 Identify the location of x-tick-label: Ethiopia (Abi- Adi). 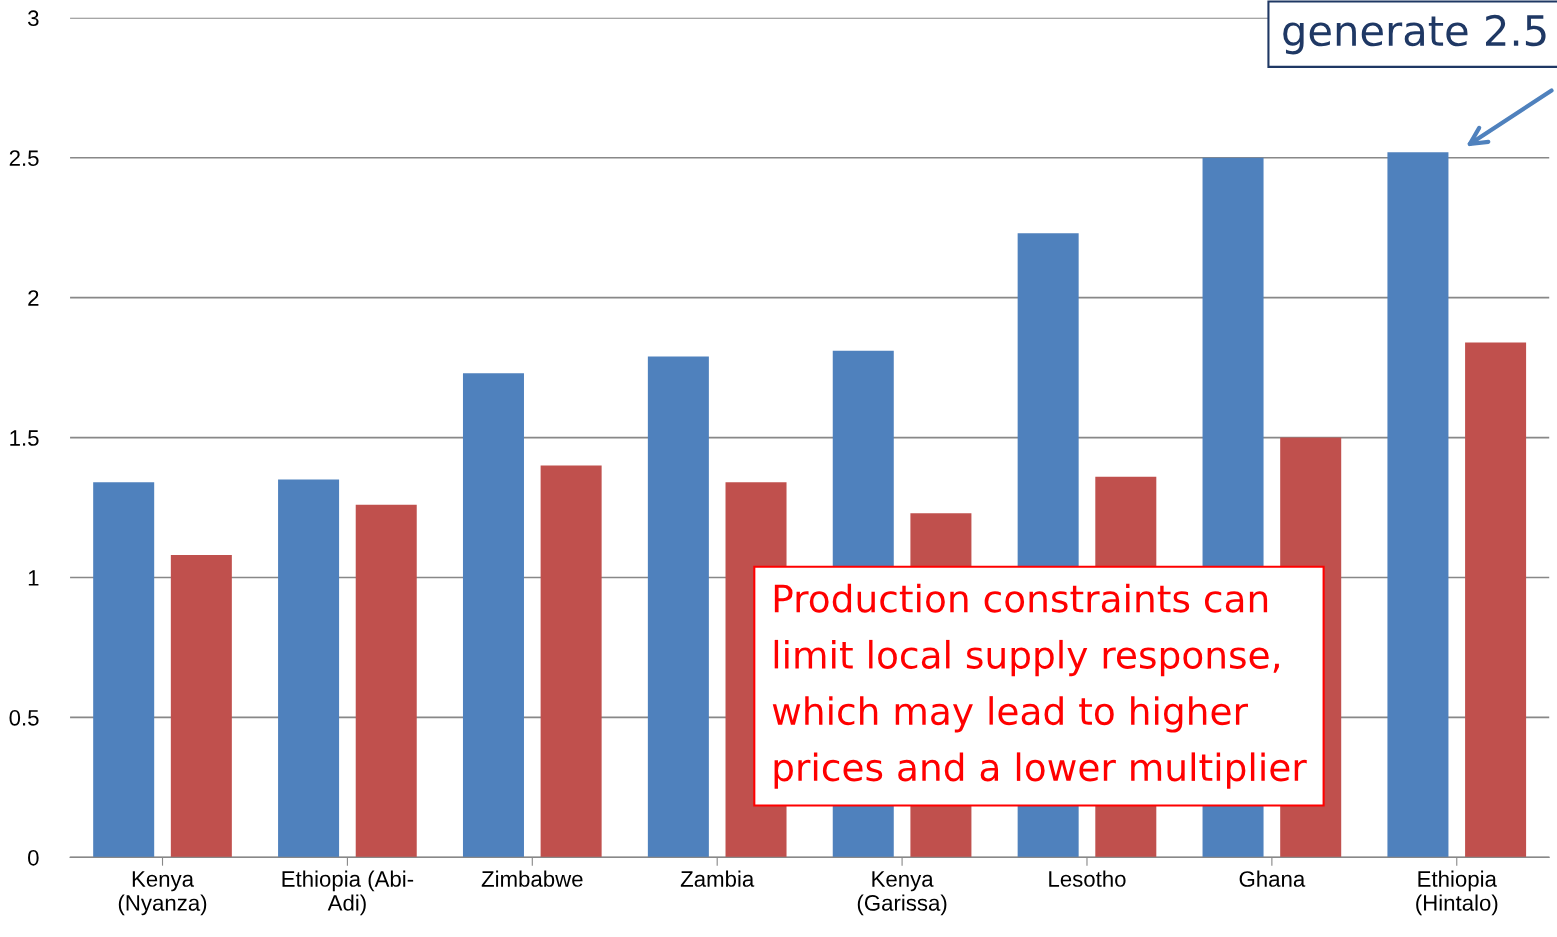
(348, 893).